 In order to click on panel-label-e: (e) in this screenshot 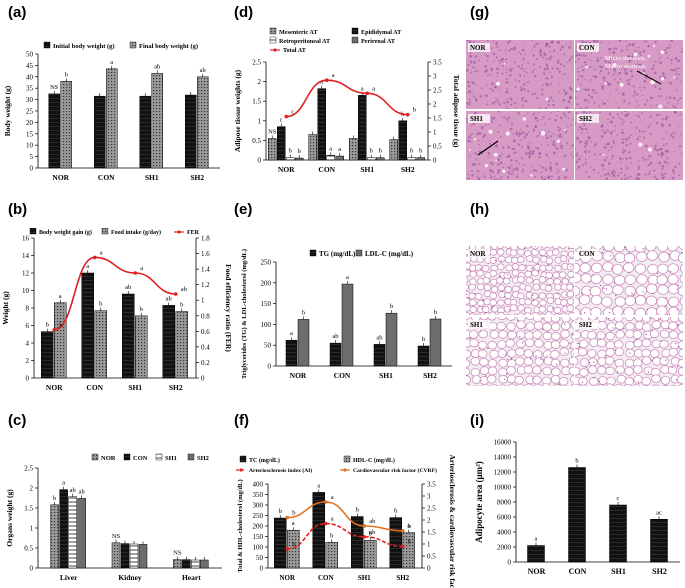, I will do `click(243, 209)`.